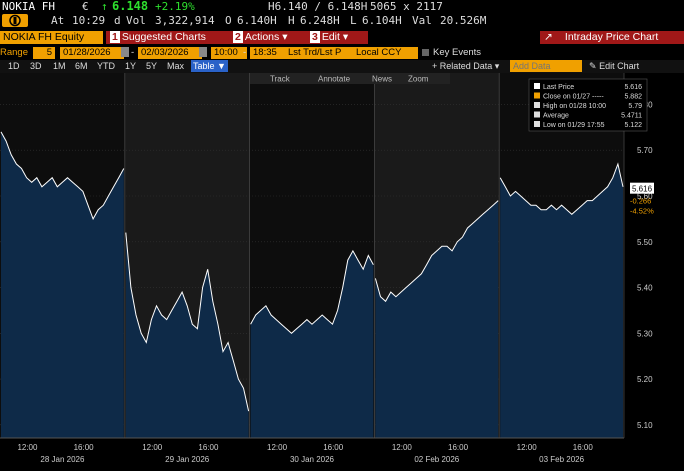 The image size is (684, 471). What do you see at coordinates (185, 20) in the screenshot?
I see `volume: 3,322,914` at bounding box center [185, 20].